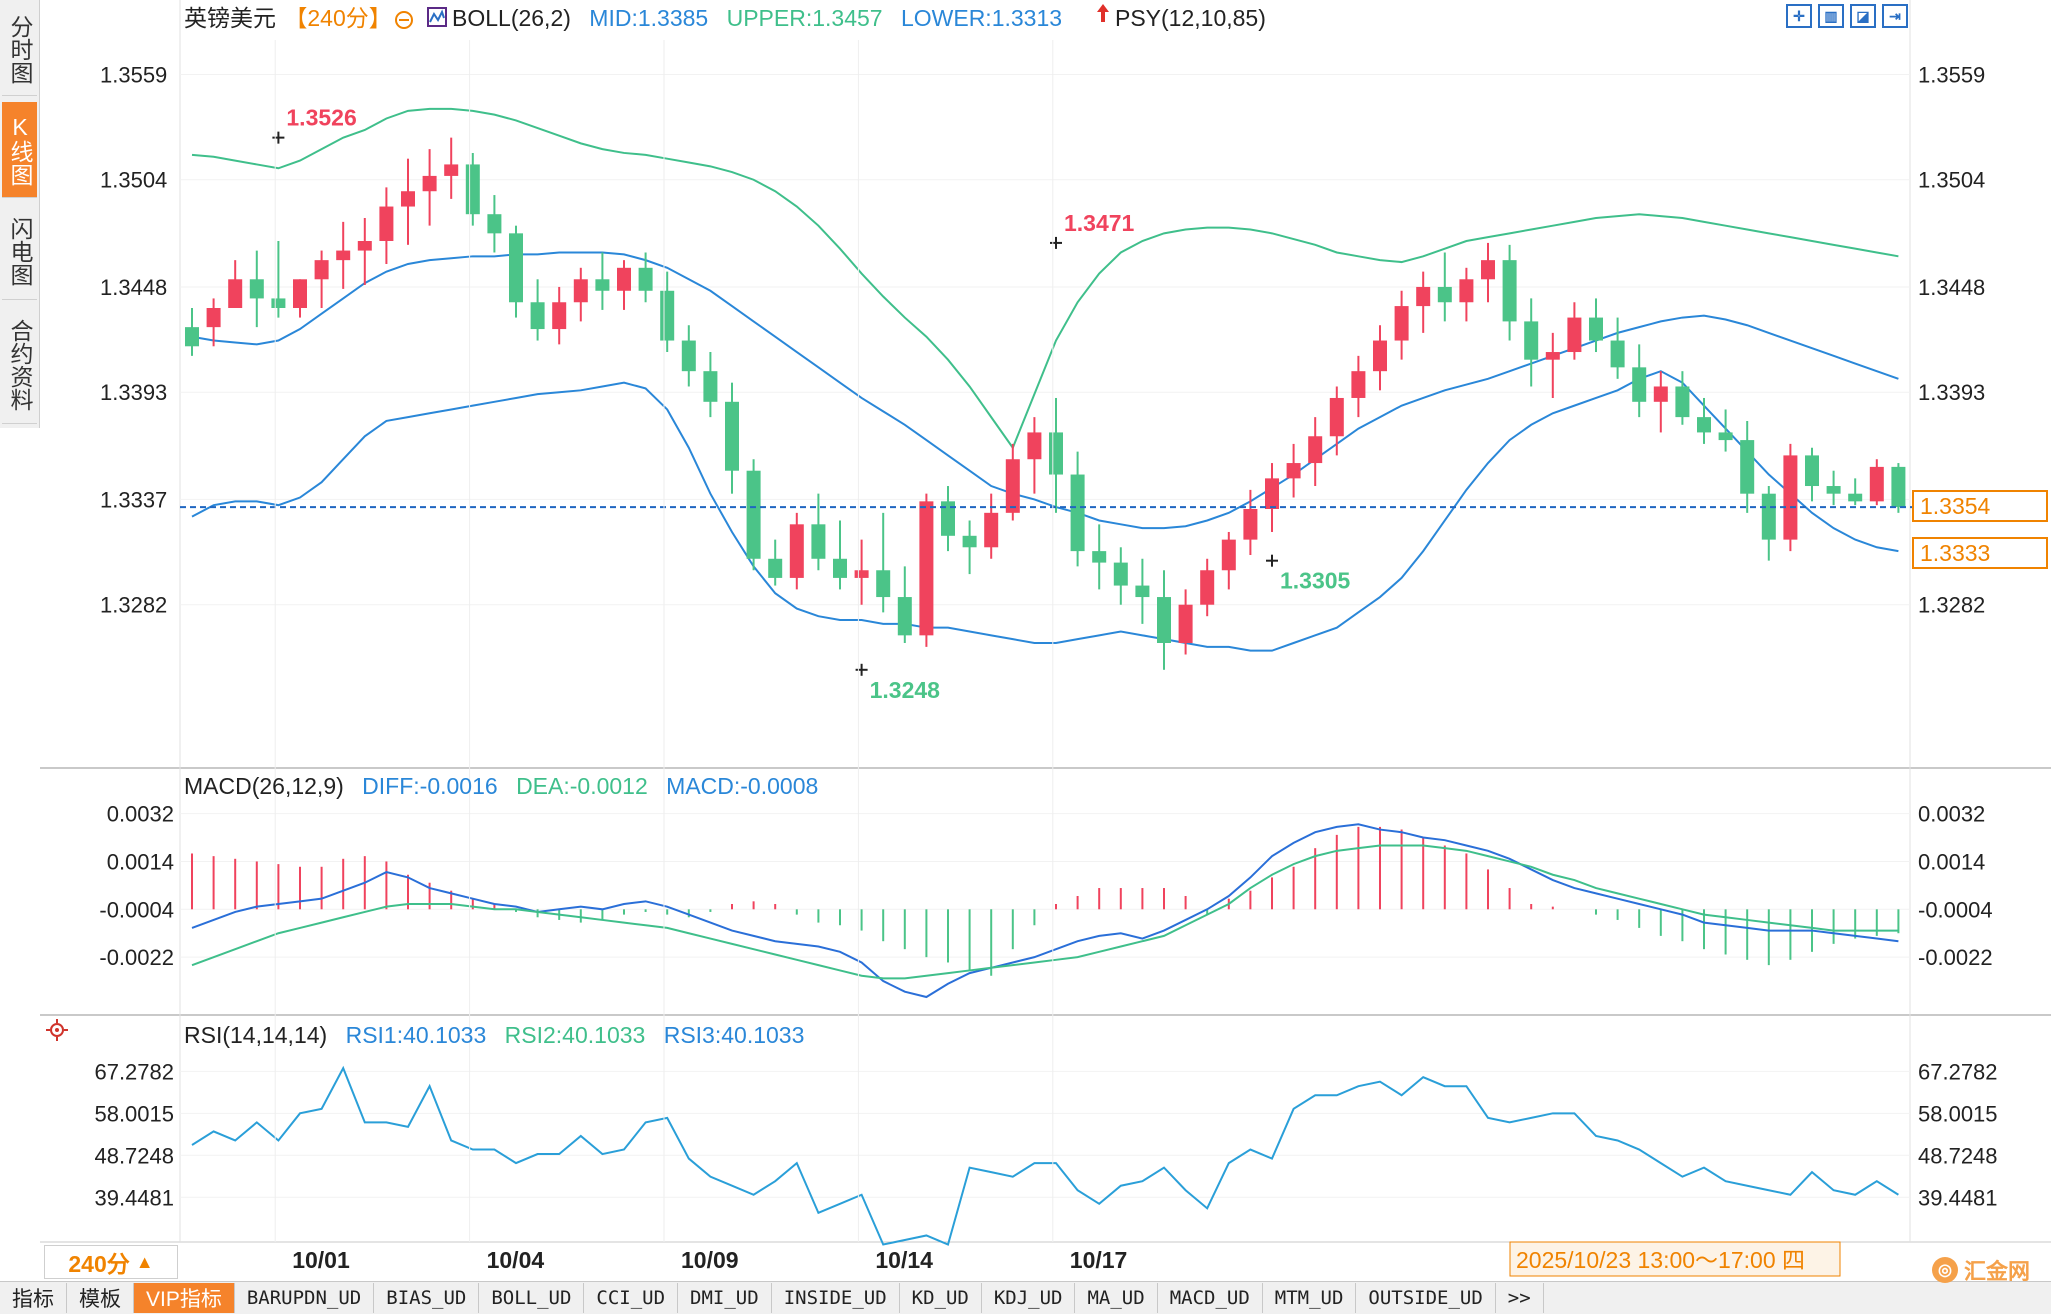  I want to click on y-tick-label-right: -0.0022, so click(1955, 957).